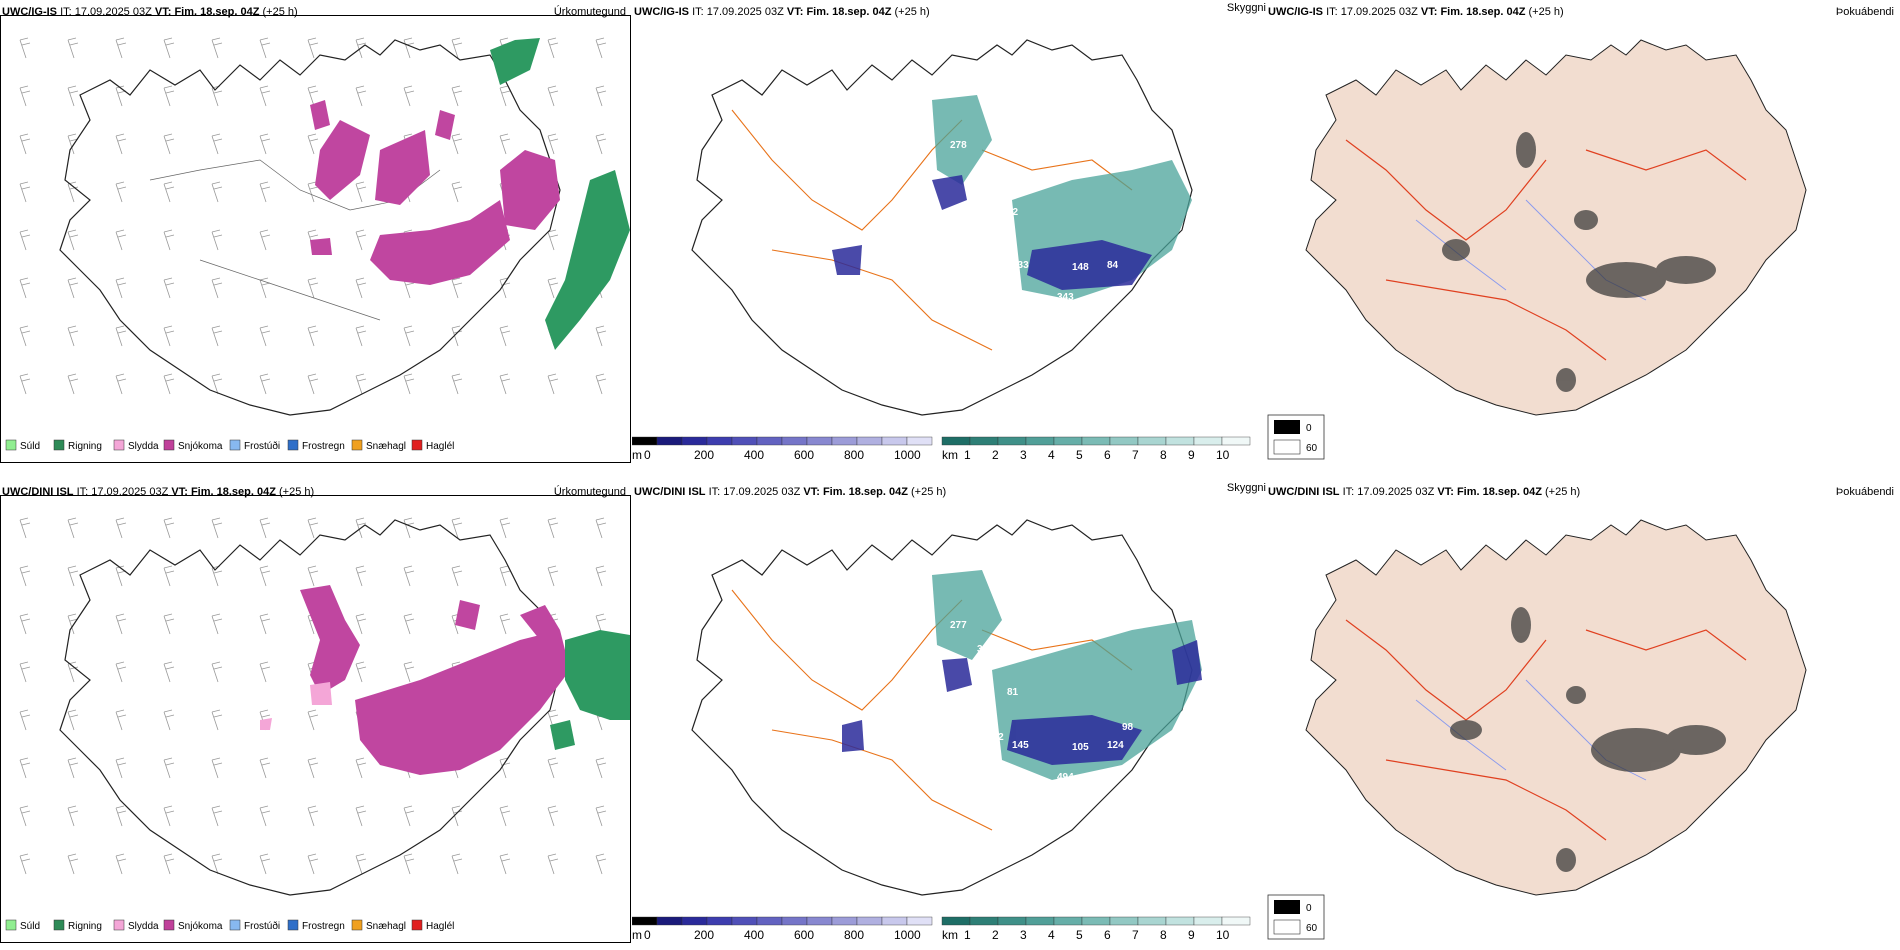 The height and width of the screenshot is (950, 1900). I want to click on visibility-labels: 277 30 70 62 81 38 85 73 80 162 145 105 124 494 98, so click(1024, 701).